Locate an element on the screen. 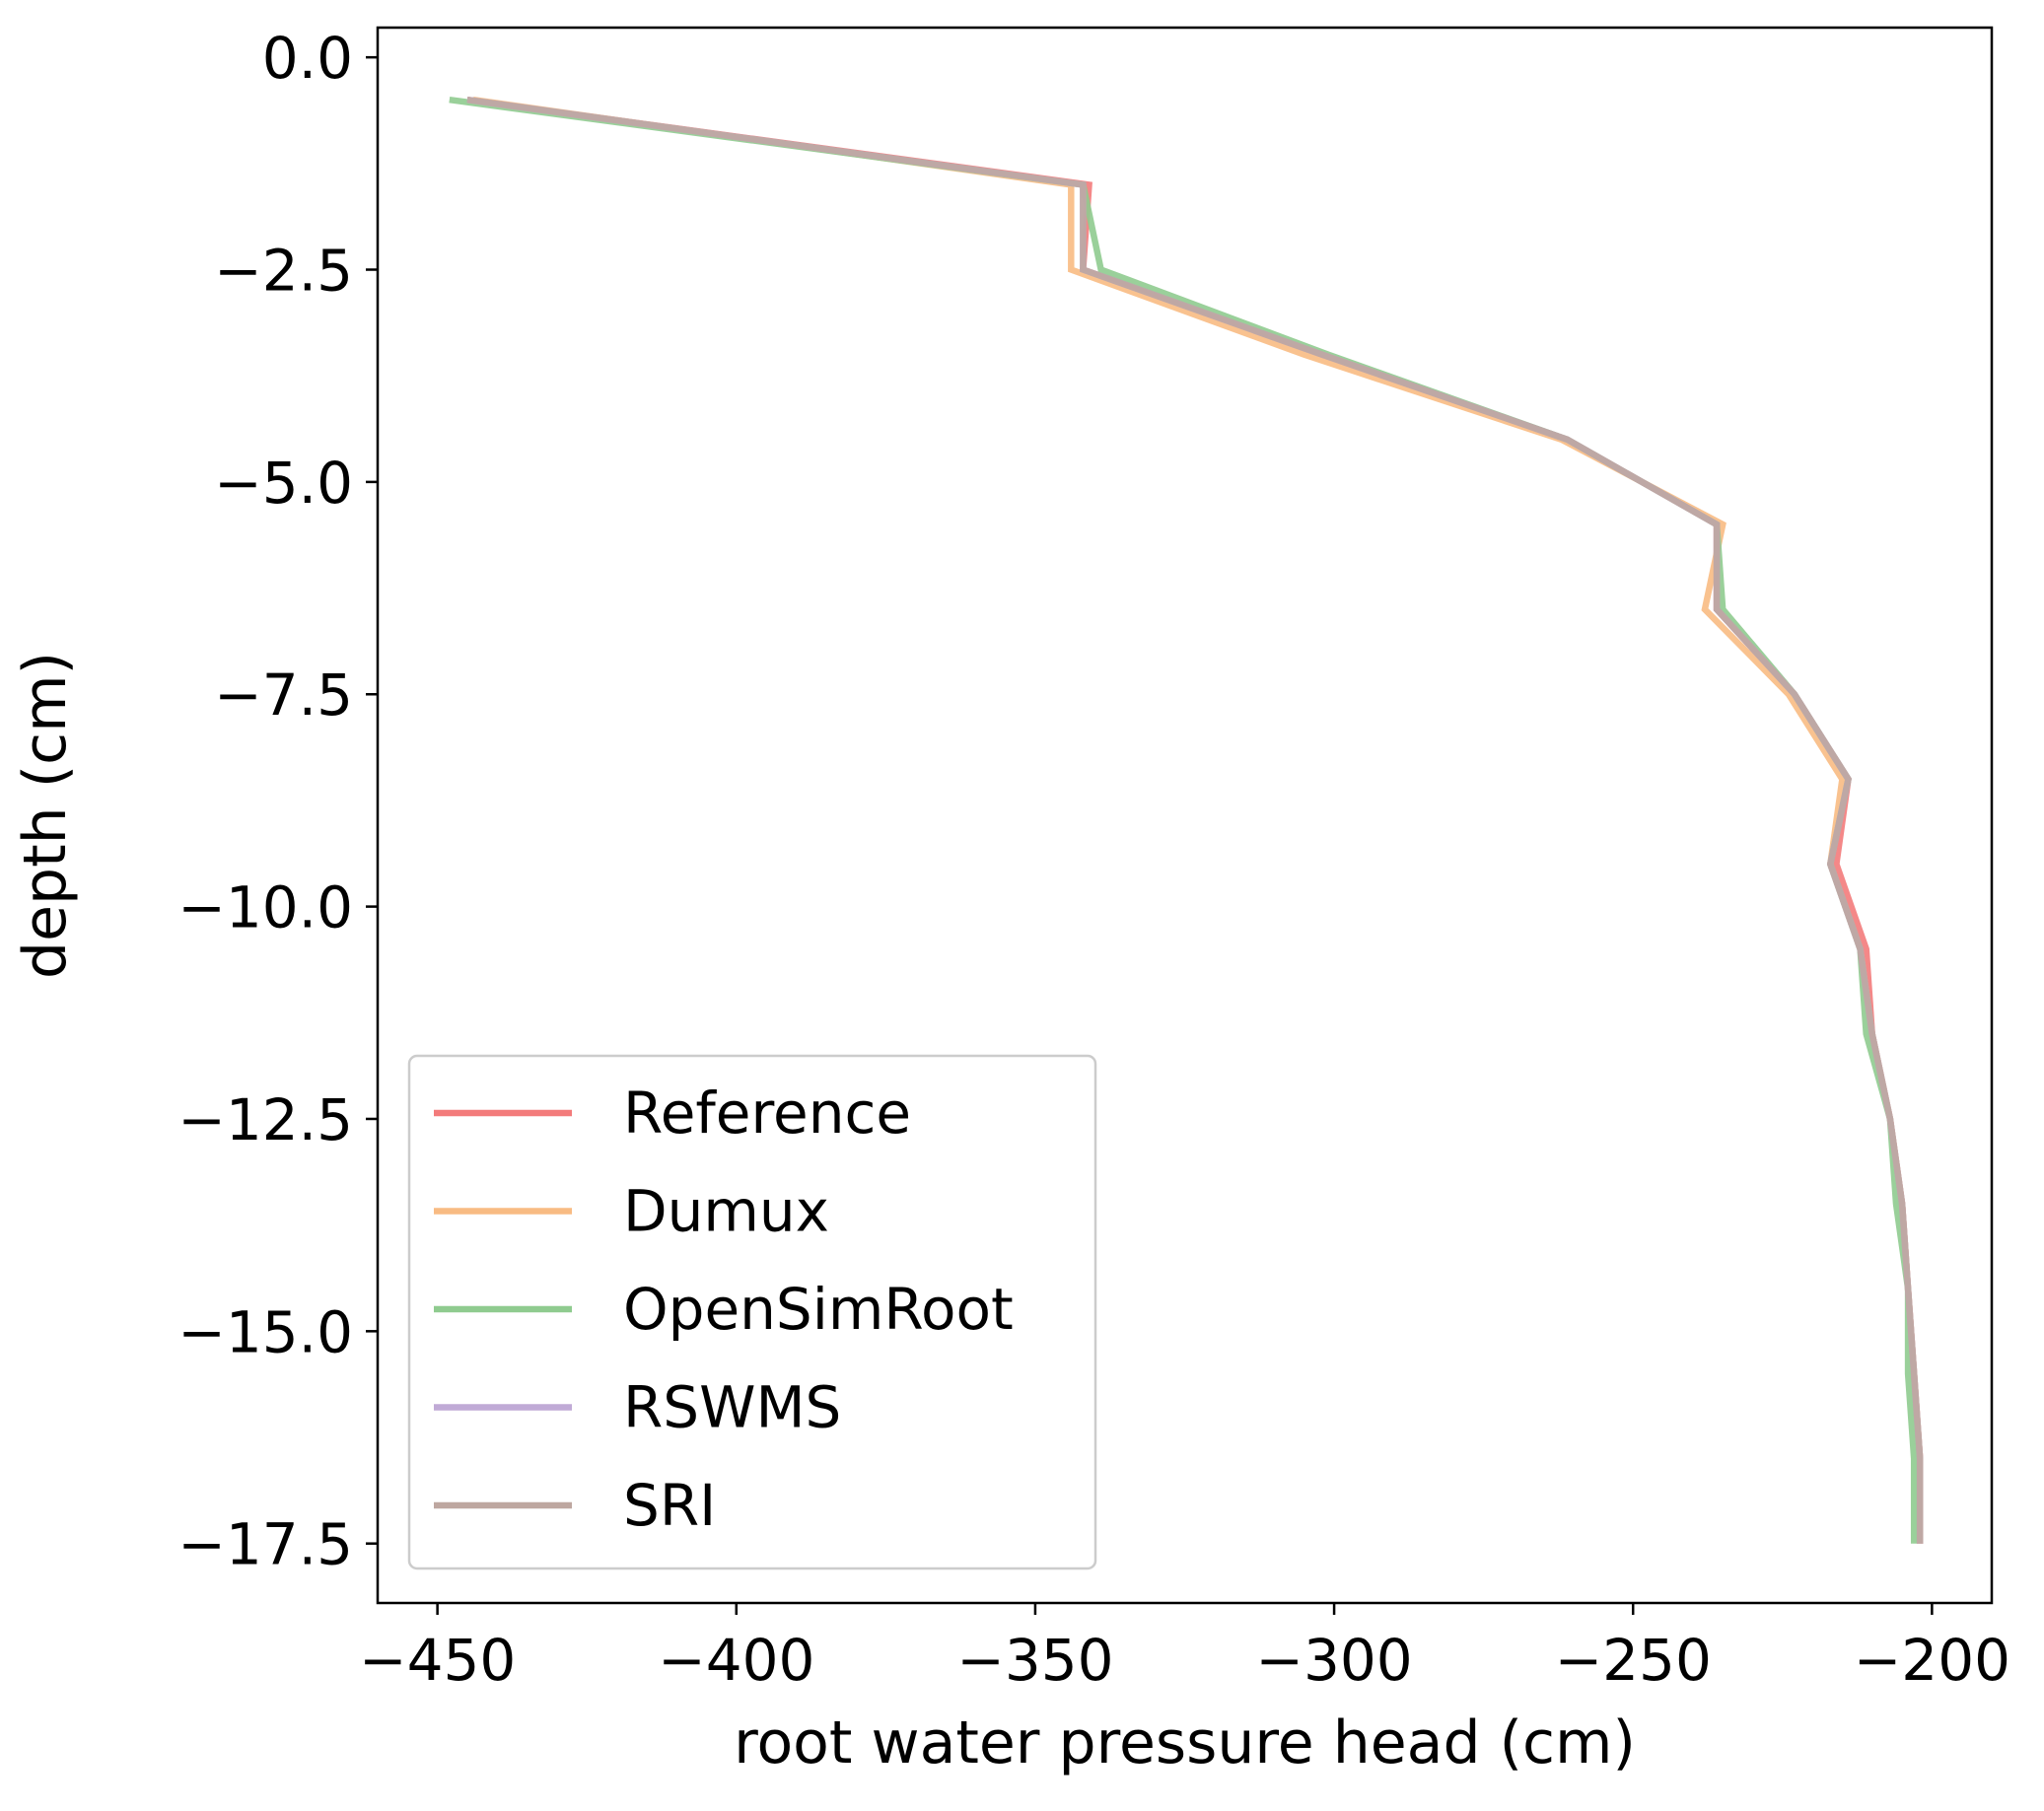 This screenshot has width=2044, height=1811. y-tick-label: −7.5 is located at coordinates (284, 695).